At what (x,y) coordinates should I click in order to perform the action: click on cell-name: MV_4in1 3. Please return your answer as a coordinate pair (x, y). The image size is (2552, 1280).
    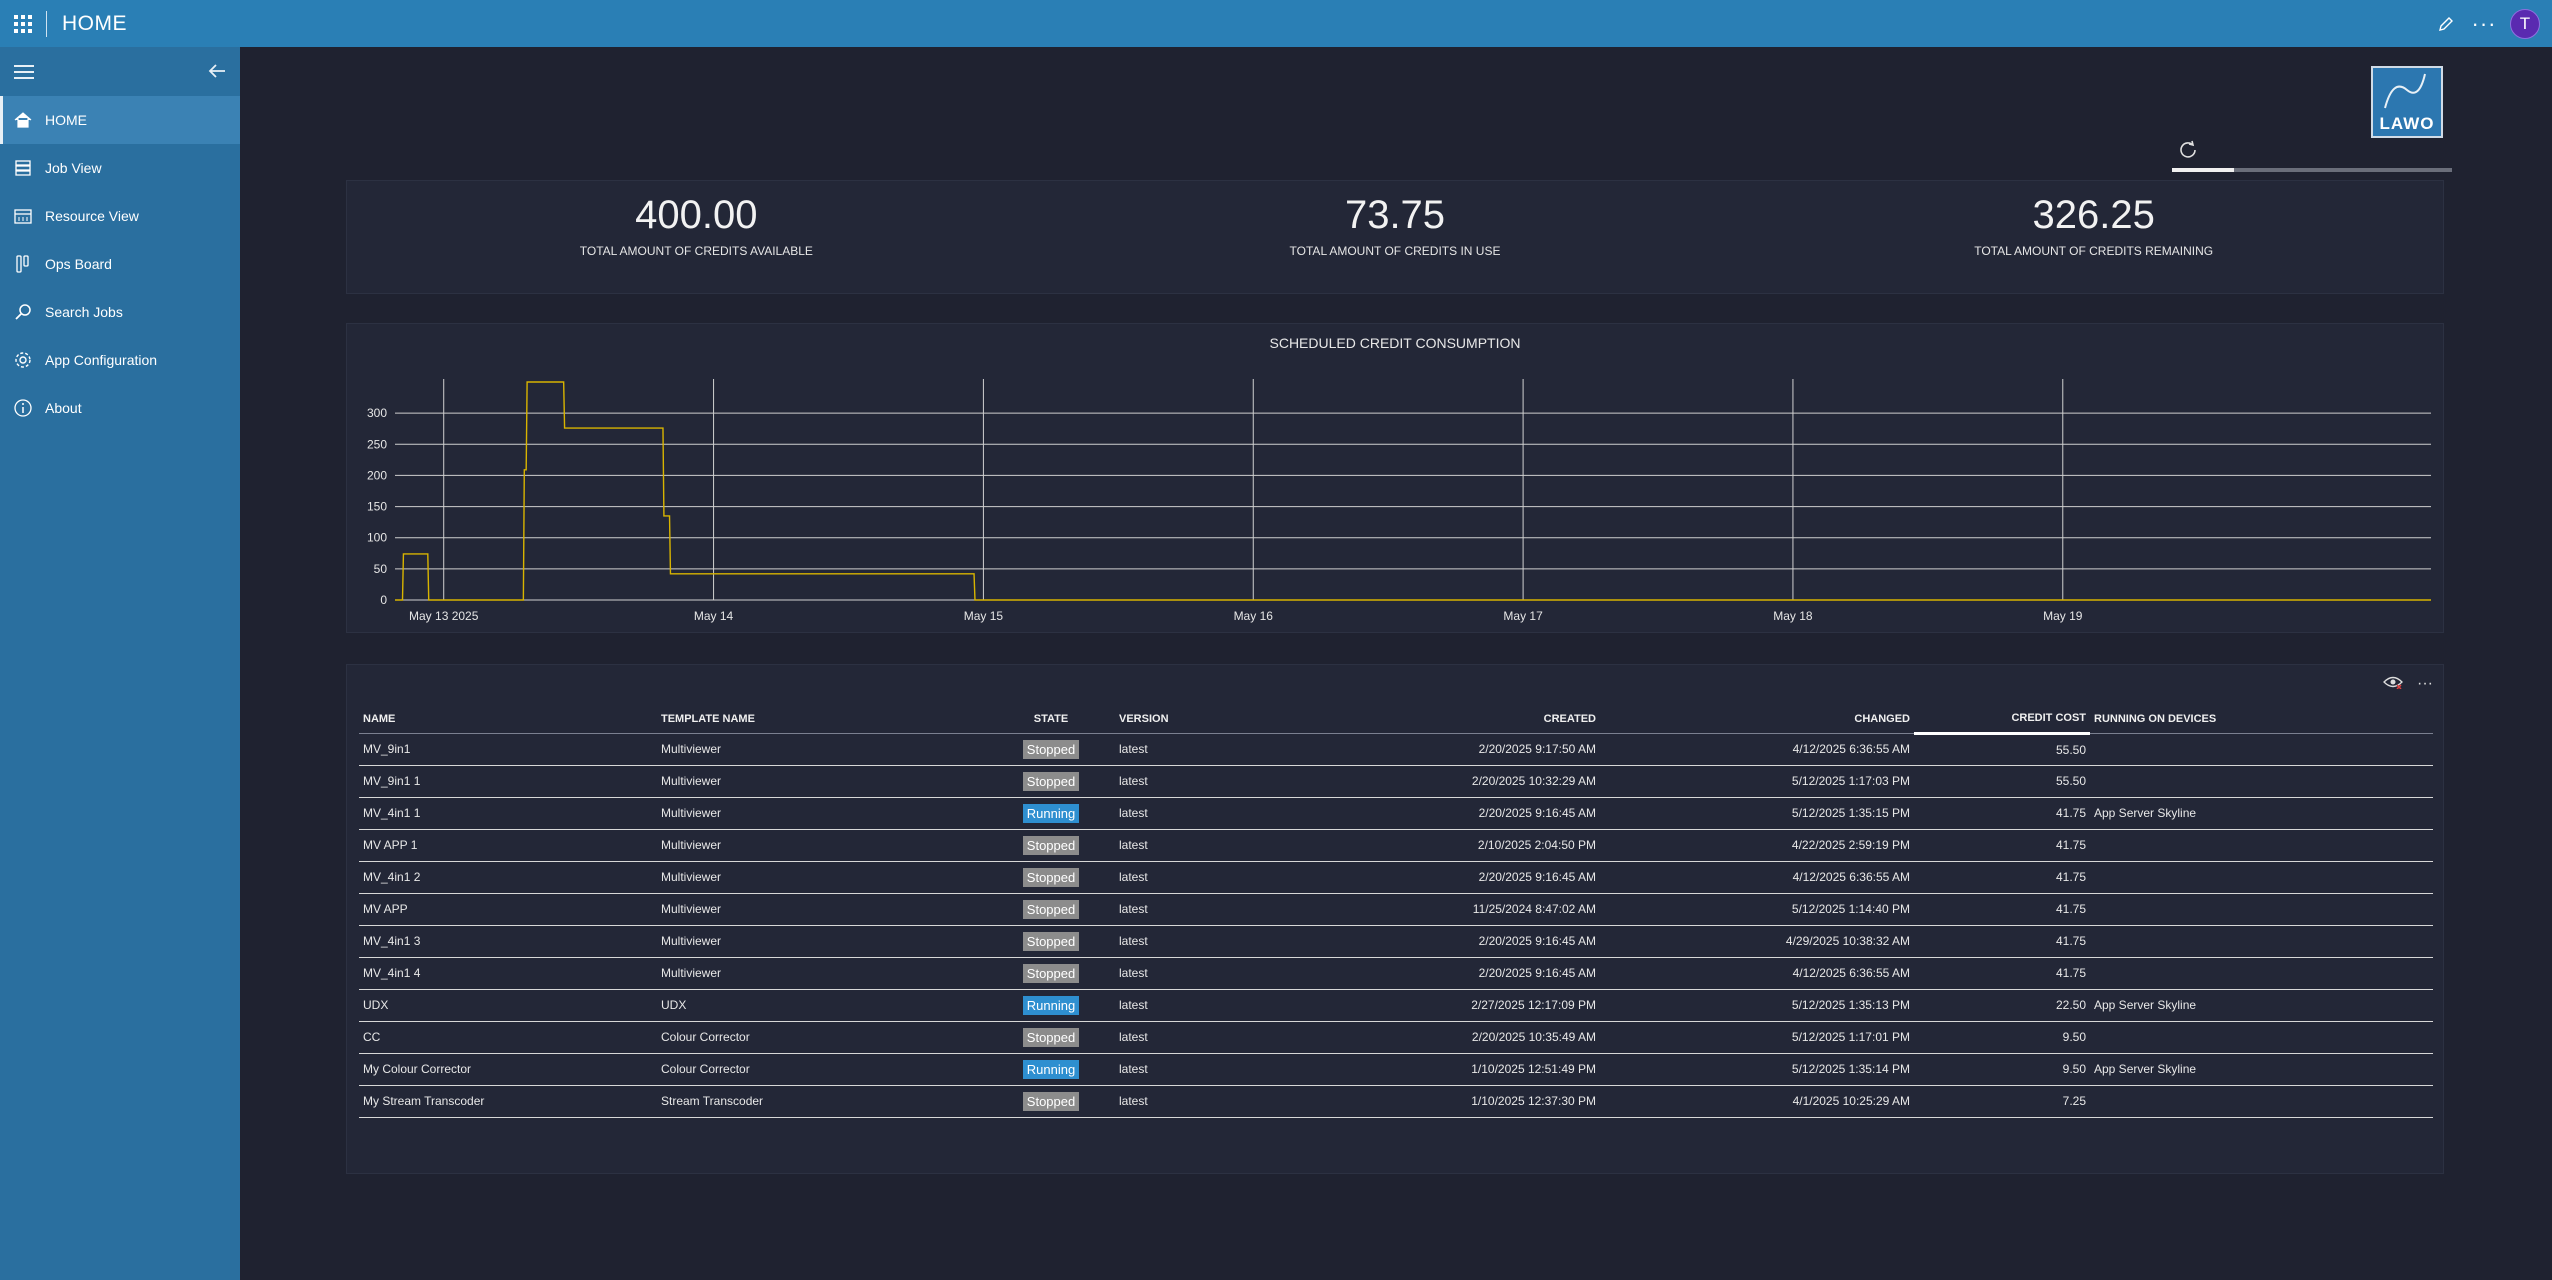
    Looking at the image, I should click on (508, 941).